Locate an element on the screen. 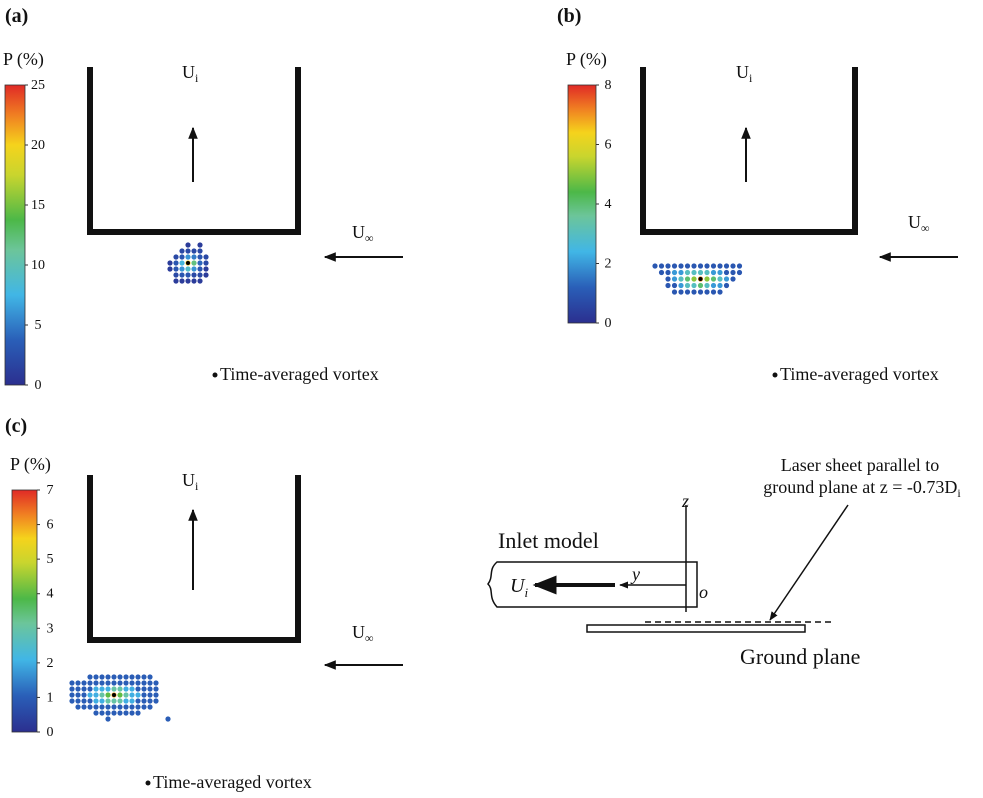 The width and height of the screenshot is (983, 798). tick-label: 7 is located at coordinates (50, 490).